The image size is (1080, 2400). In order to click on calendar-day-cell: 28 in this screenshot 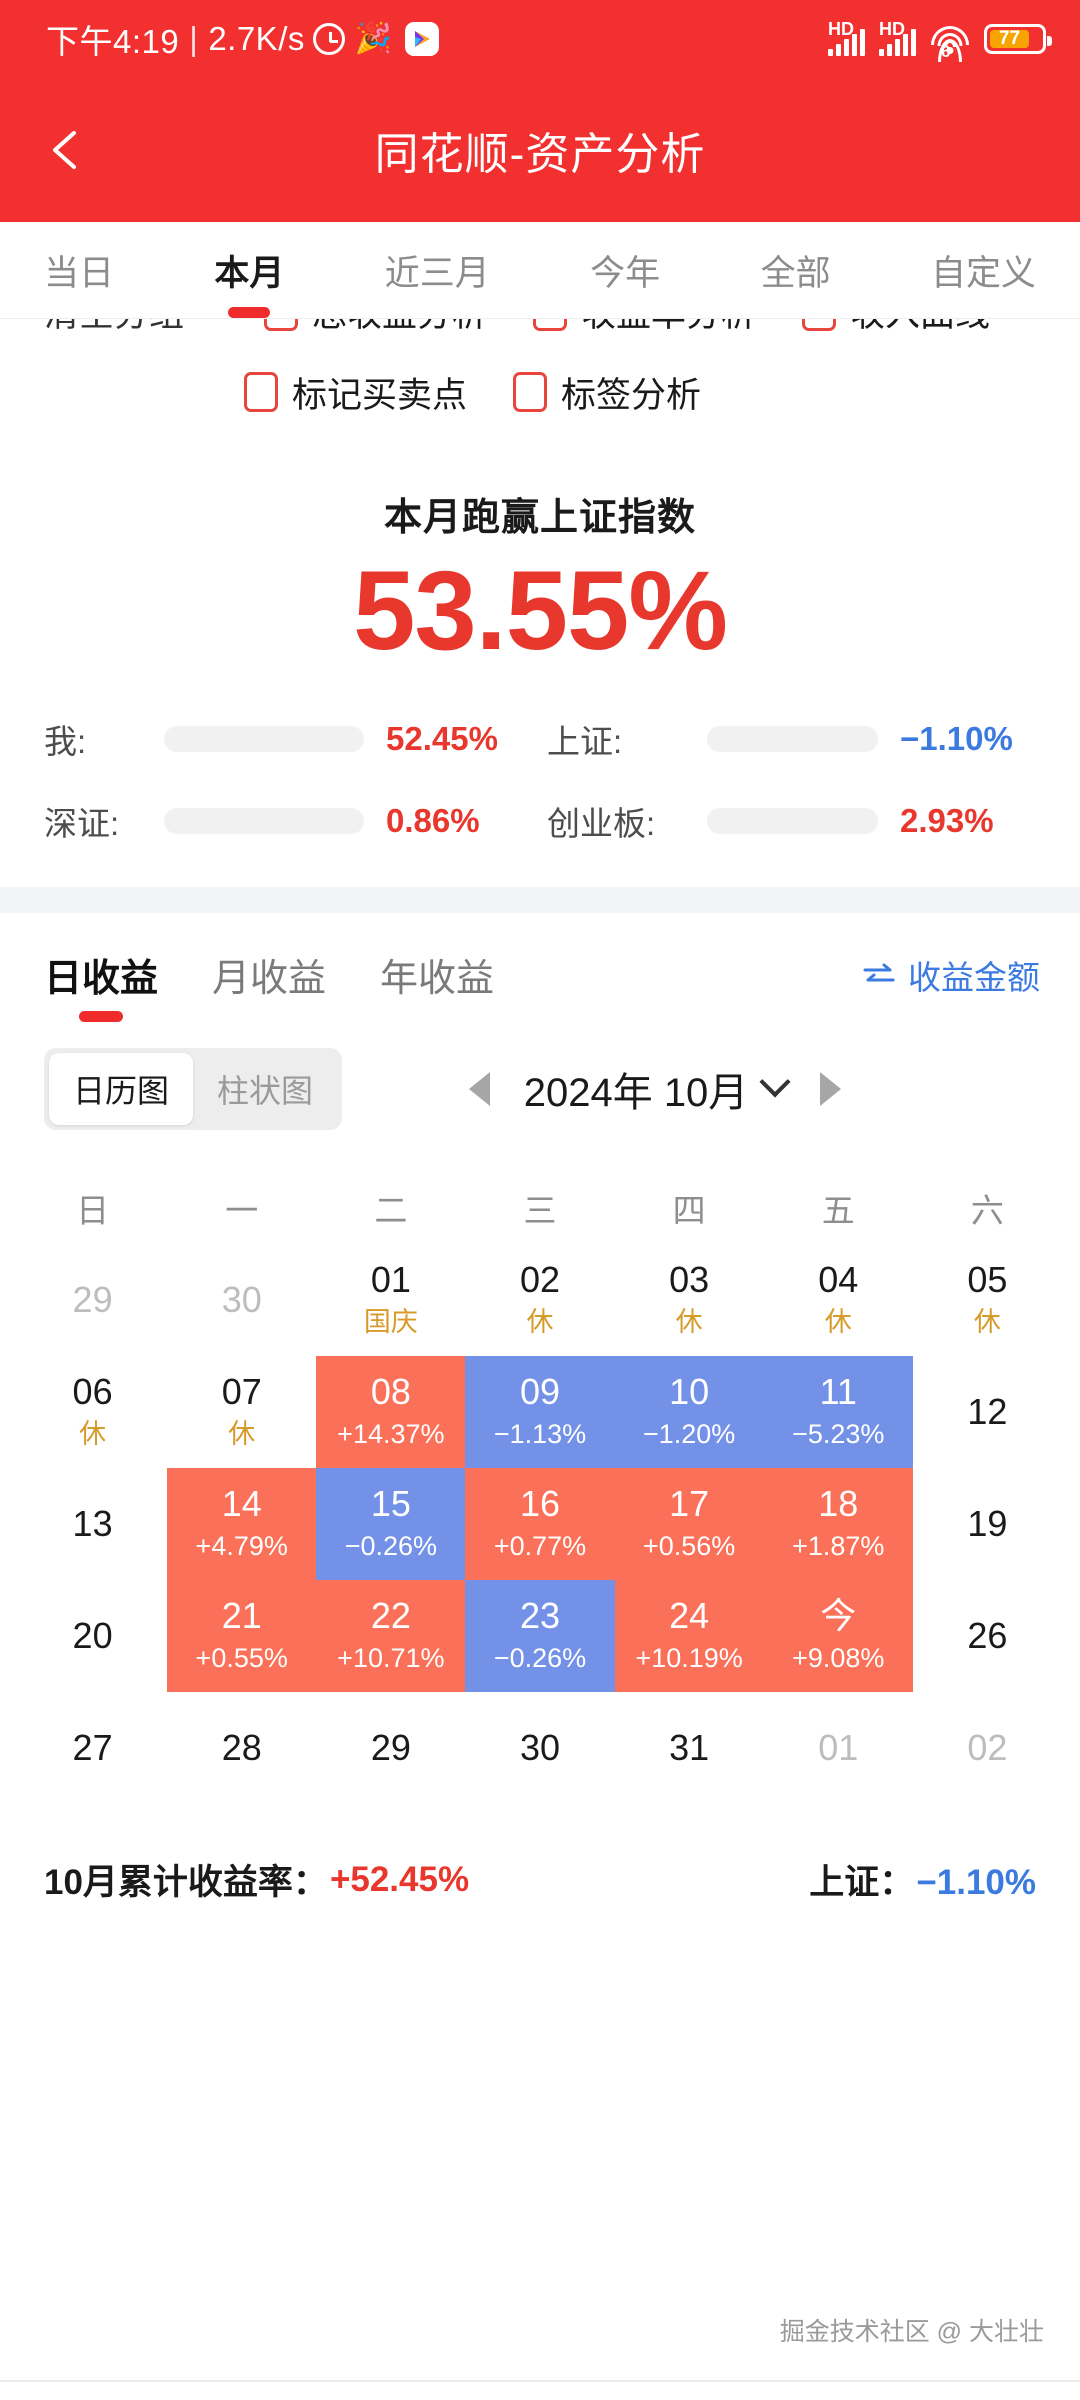, I will do `click(241, 1748)`.